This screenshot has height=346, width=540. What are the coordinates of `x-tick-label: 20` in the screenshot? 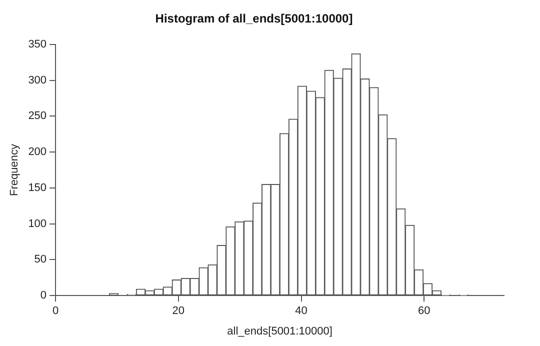 It's located at (178, 311).